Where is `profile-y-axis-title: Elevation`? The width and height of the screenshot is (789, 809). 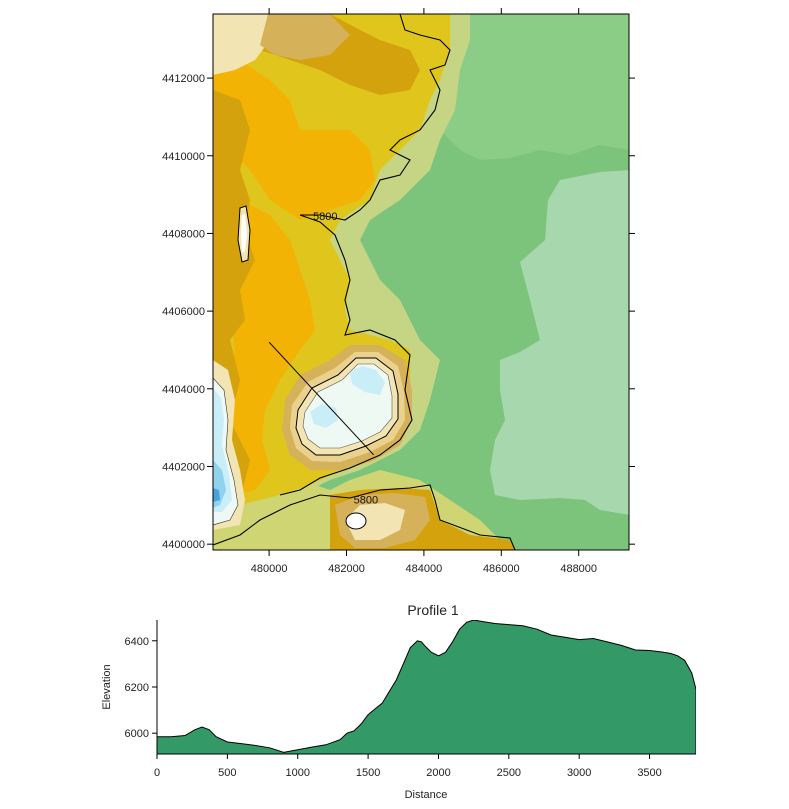
profile-y-axis-title: Elevation is located at coordinates (107, 686).